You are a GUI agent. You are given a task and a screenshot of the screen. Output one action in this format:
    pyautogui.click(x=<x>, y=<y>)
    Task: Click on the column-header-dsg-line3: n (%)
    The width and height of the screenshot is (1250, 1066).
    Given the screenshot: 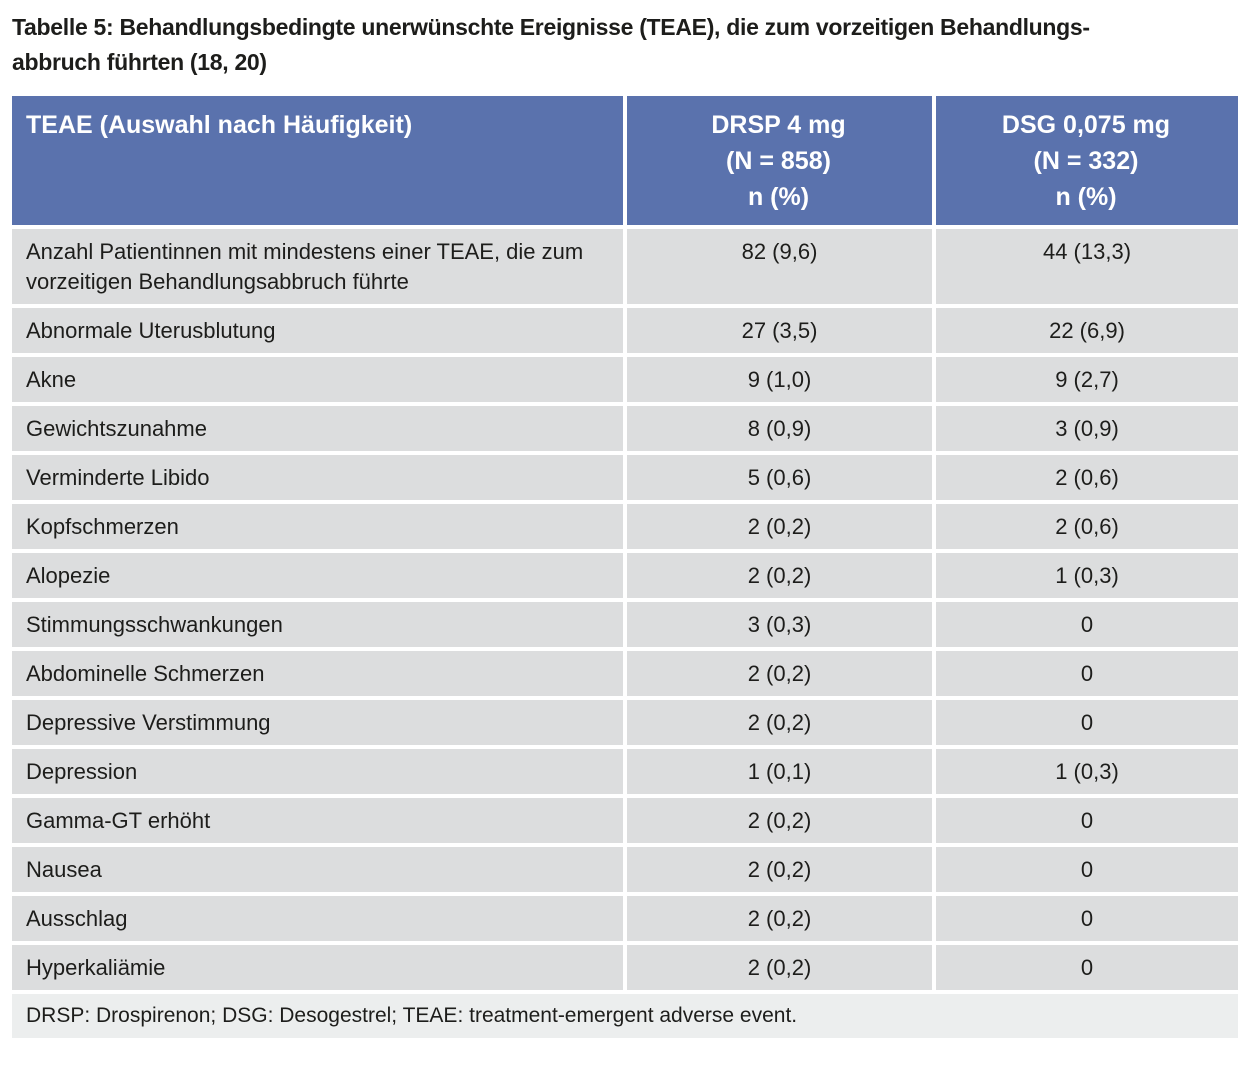 What is the action you would take?
    pyautogui.click(x=1086, y=197)
    